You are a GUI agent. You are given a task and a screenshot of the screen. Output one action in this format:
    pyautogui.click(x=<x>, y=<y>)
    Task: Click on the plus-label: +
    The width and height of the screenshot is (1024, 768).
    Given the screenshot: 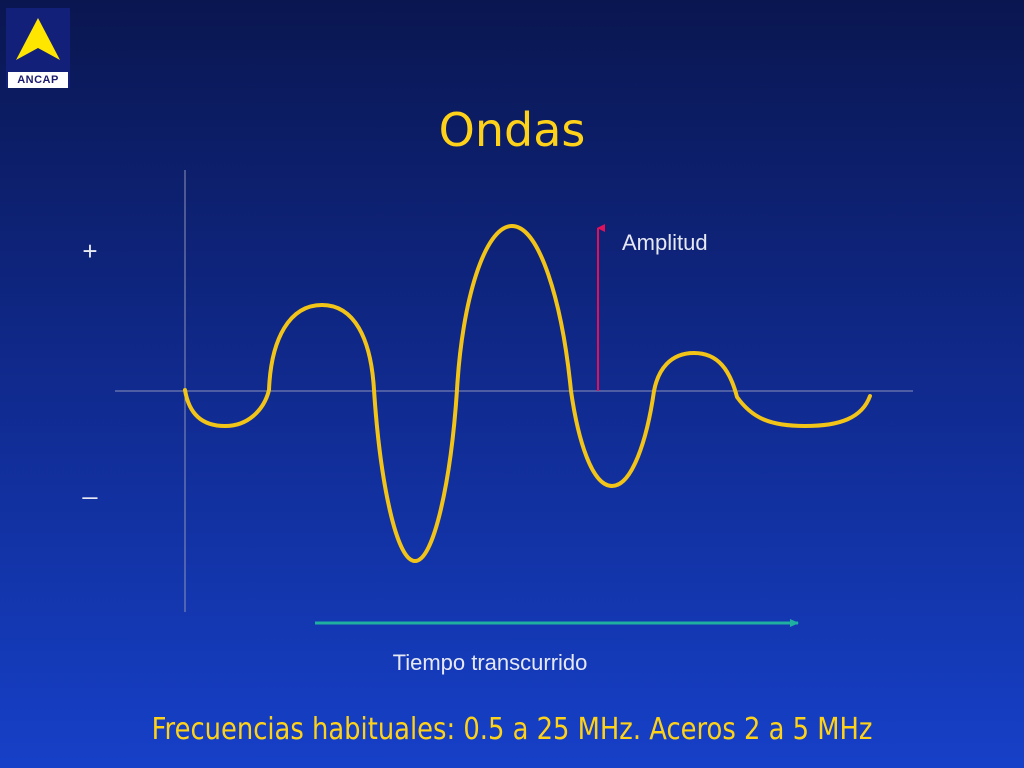 What is the action you would take?
    pyautogui.click(x=89, y=251)
    